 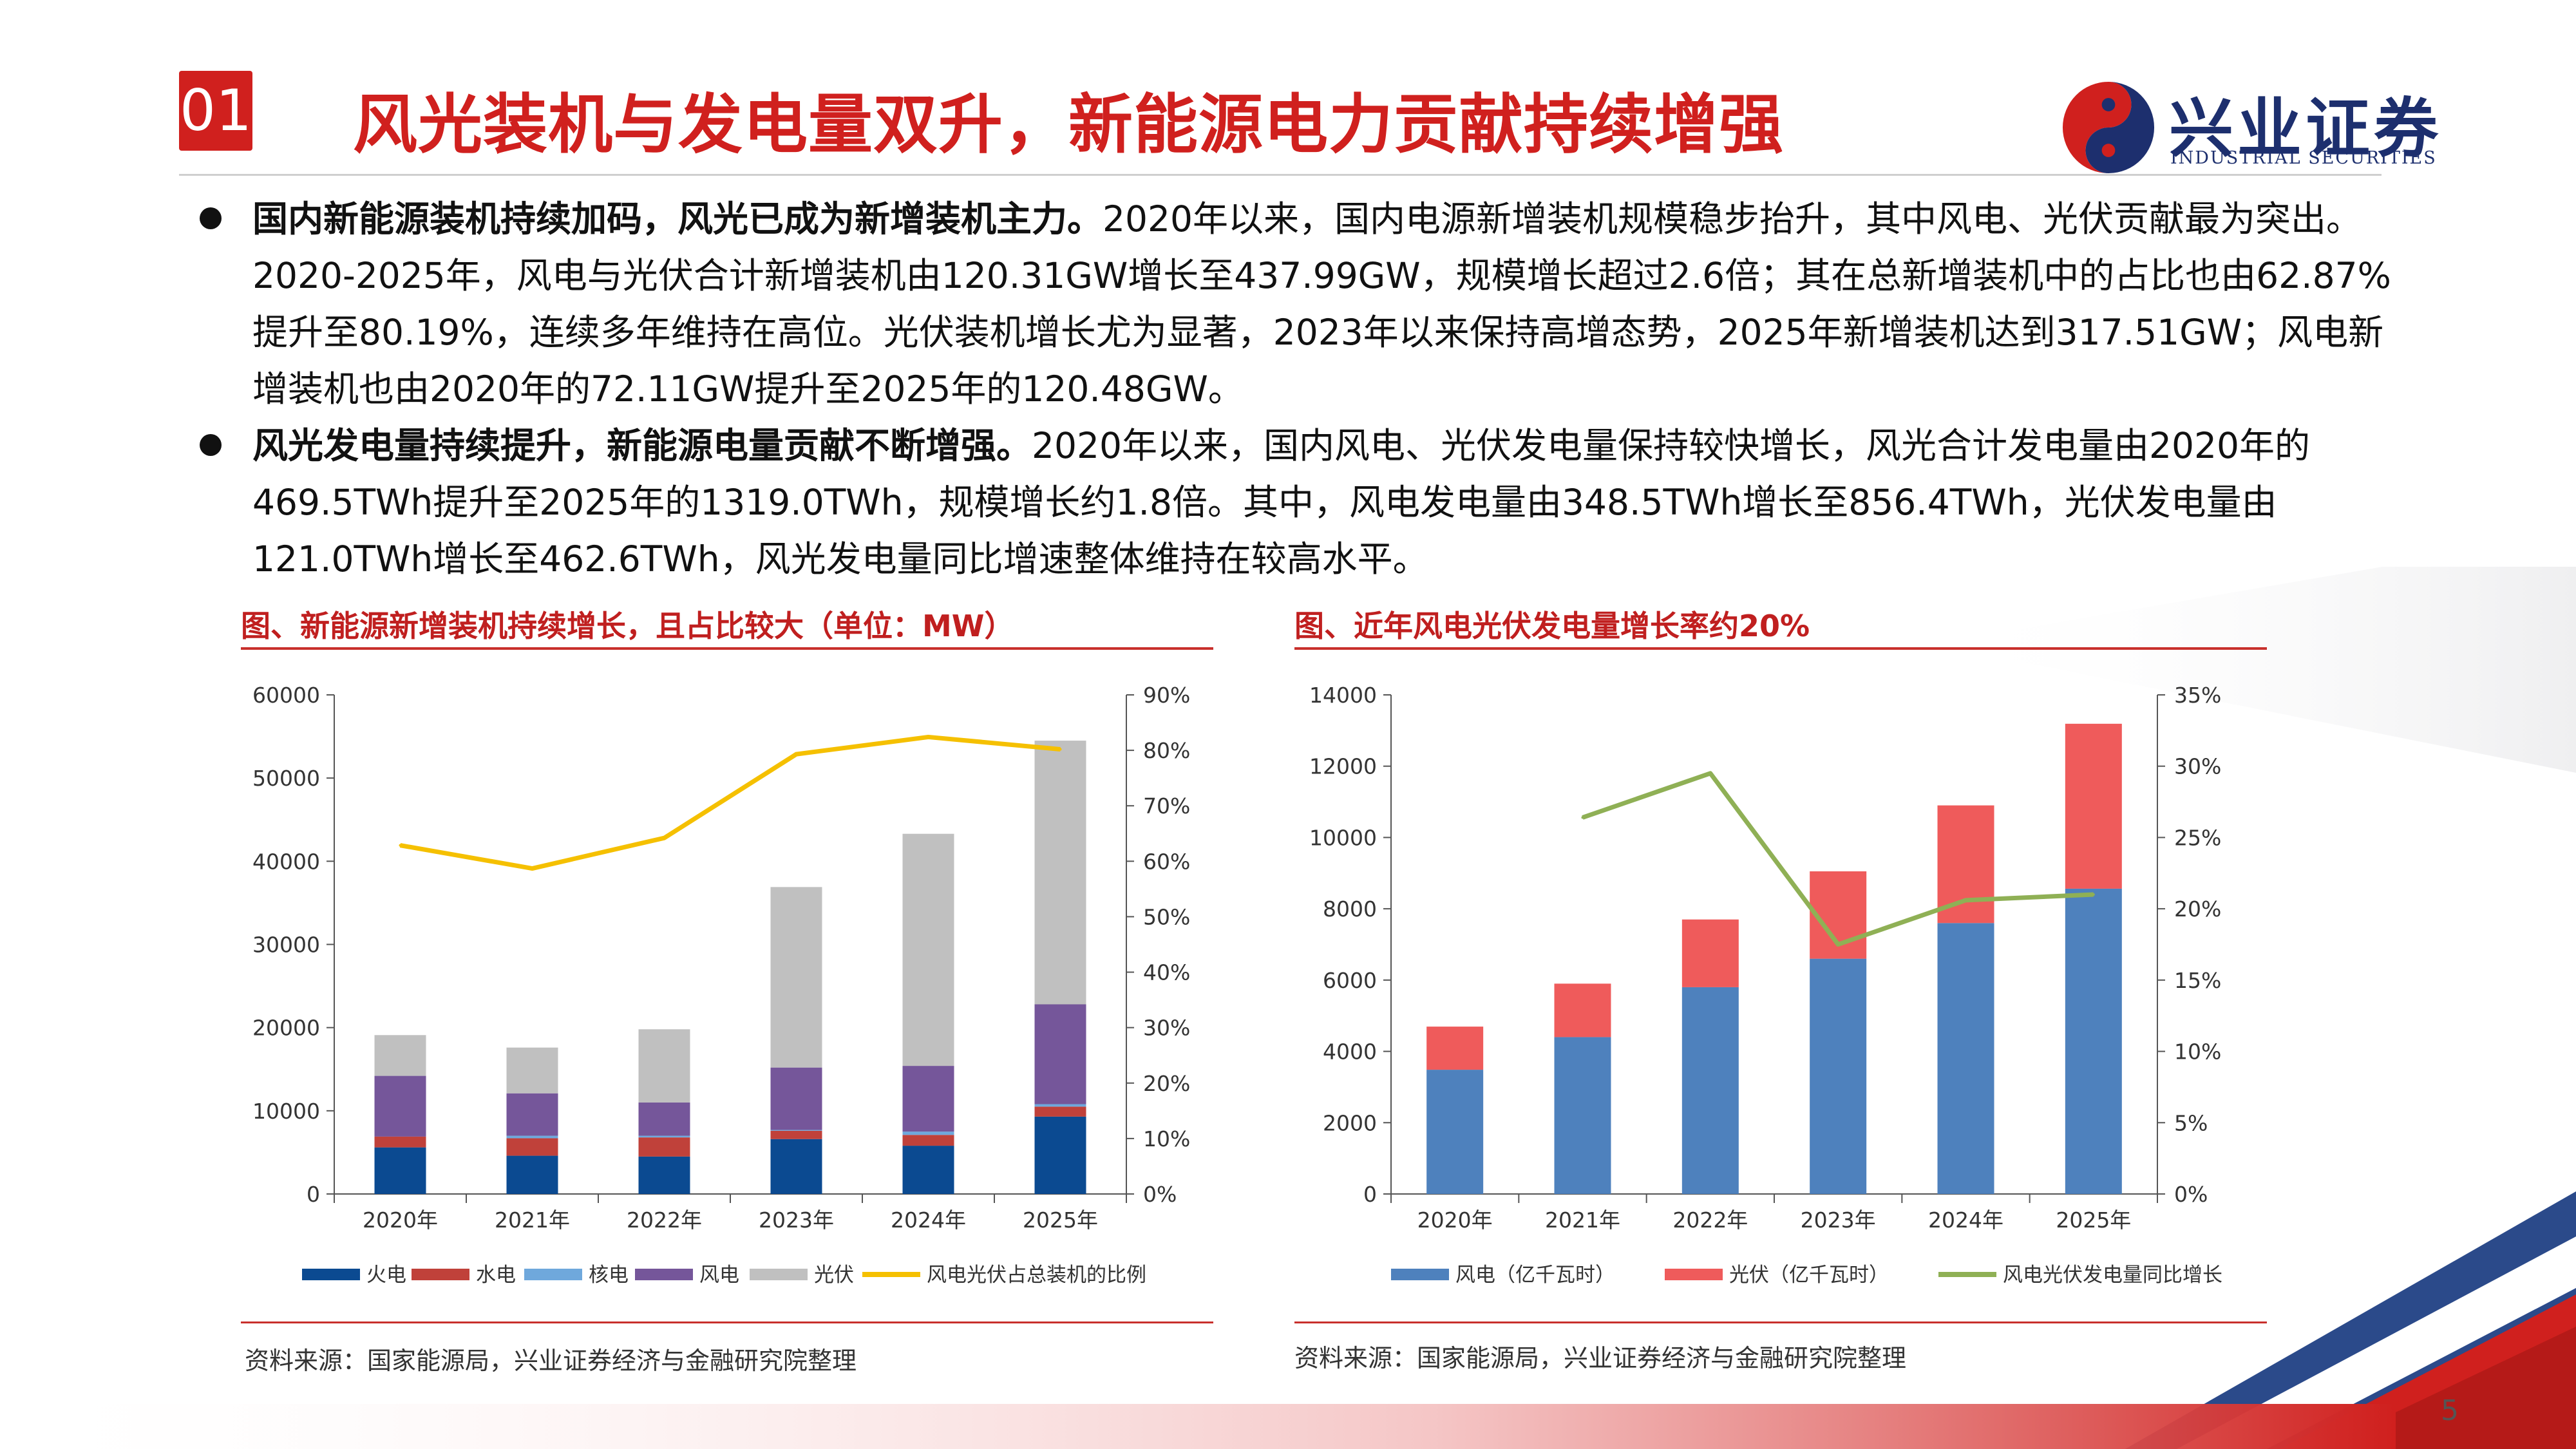 What do you see at coordinates (2198, 980) in the screenshot?
I see `y2-tick-label: 15%` at bounding box center [2198, 980].